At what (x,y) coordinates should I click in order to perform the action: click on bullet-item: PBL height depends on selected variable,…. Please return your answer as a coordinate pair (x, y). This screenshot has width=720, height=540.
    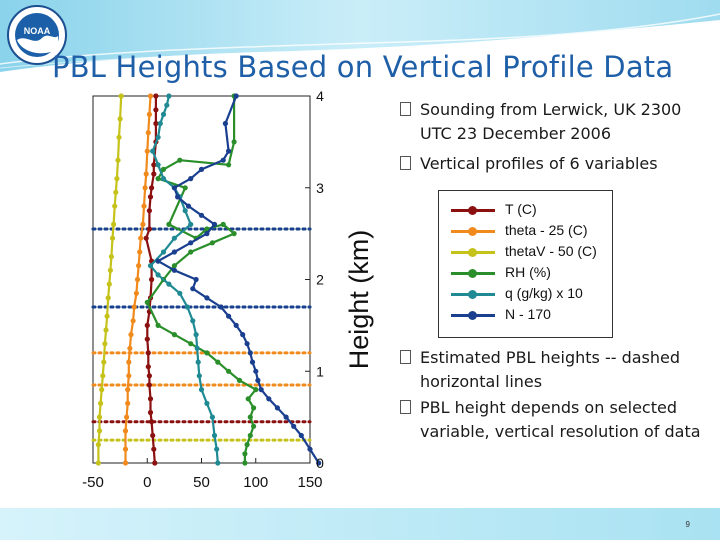
    Looking at the image, I should click on (553, 420).